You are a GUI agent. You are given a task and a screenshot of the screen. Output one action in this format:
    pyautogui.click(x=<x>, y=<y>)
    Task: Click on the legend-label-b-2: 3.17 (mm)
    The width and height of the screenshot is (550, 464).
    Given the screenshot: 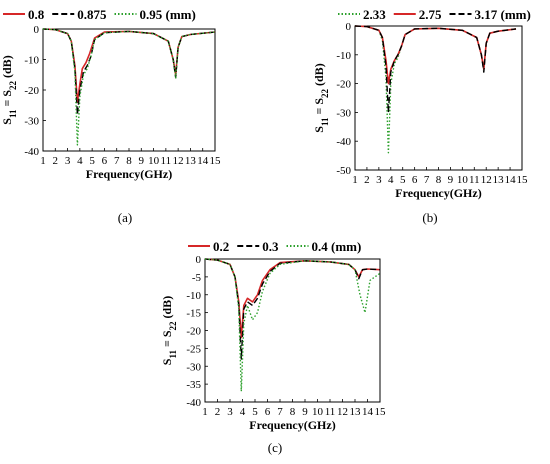 What is the action you would take?
    pyautogui.click(x=503, y=14)
    